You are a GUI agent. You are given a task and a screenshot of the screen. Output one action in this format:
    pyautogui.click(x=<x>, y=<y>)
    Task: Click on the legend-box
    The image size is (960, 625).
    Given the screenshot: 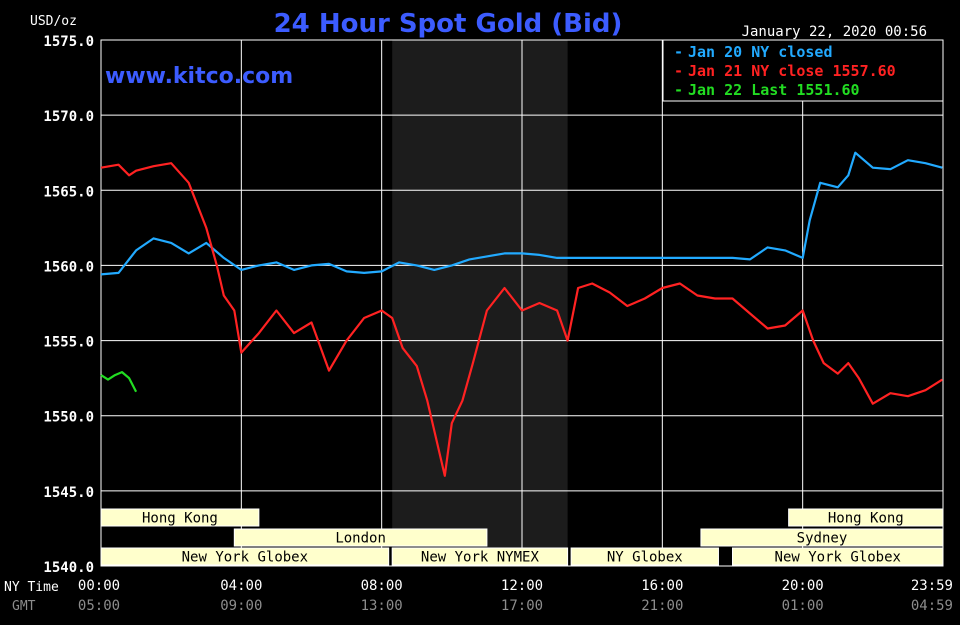 What is the action you would take?
    pyautogui.click(x=803, y=70)
    